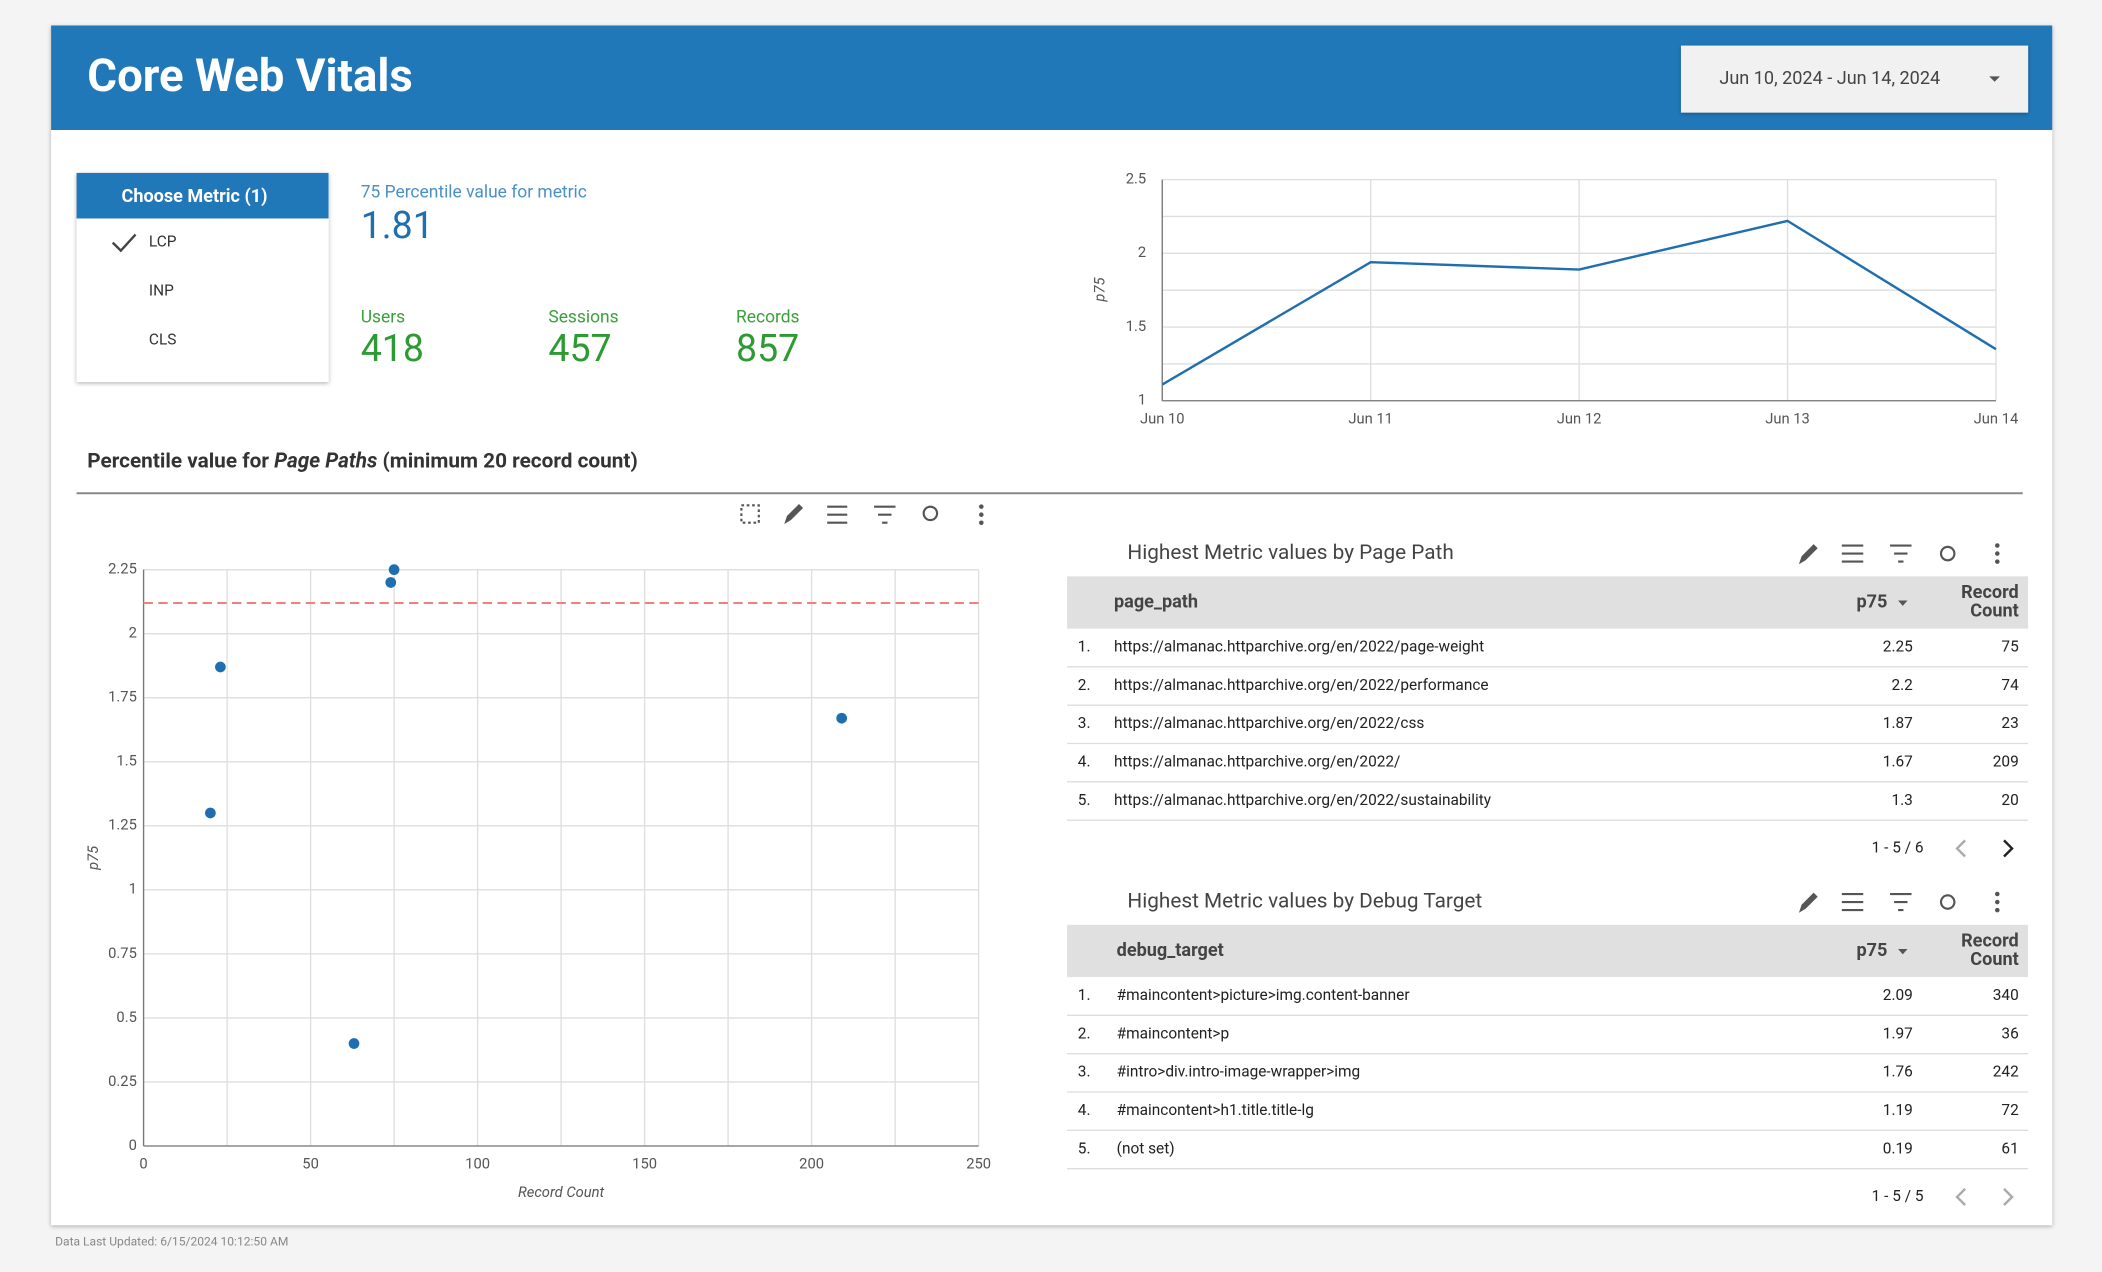 This screenshot has width=2102, height=1272. Describe the element at coordinates (1579, 418) in the screenshot. I see `x-tick-label: Jun 12` at that location.